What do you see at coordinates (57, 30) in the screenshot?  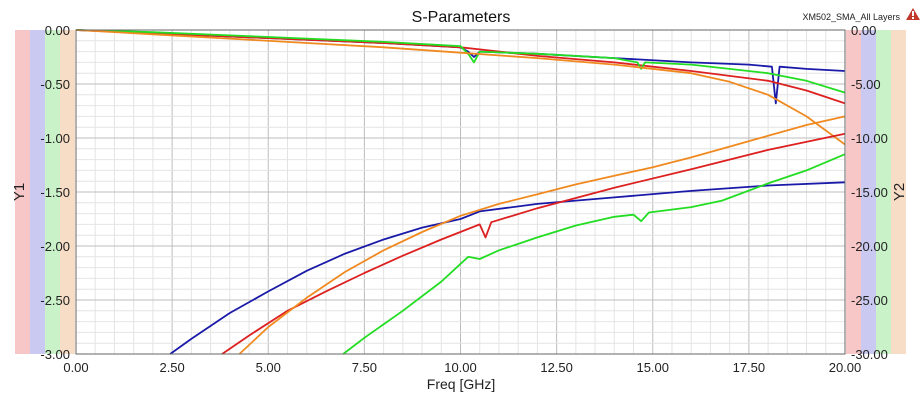 I see `y1-tick-label: 0.00` at bounding box center [57, 30].